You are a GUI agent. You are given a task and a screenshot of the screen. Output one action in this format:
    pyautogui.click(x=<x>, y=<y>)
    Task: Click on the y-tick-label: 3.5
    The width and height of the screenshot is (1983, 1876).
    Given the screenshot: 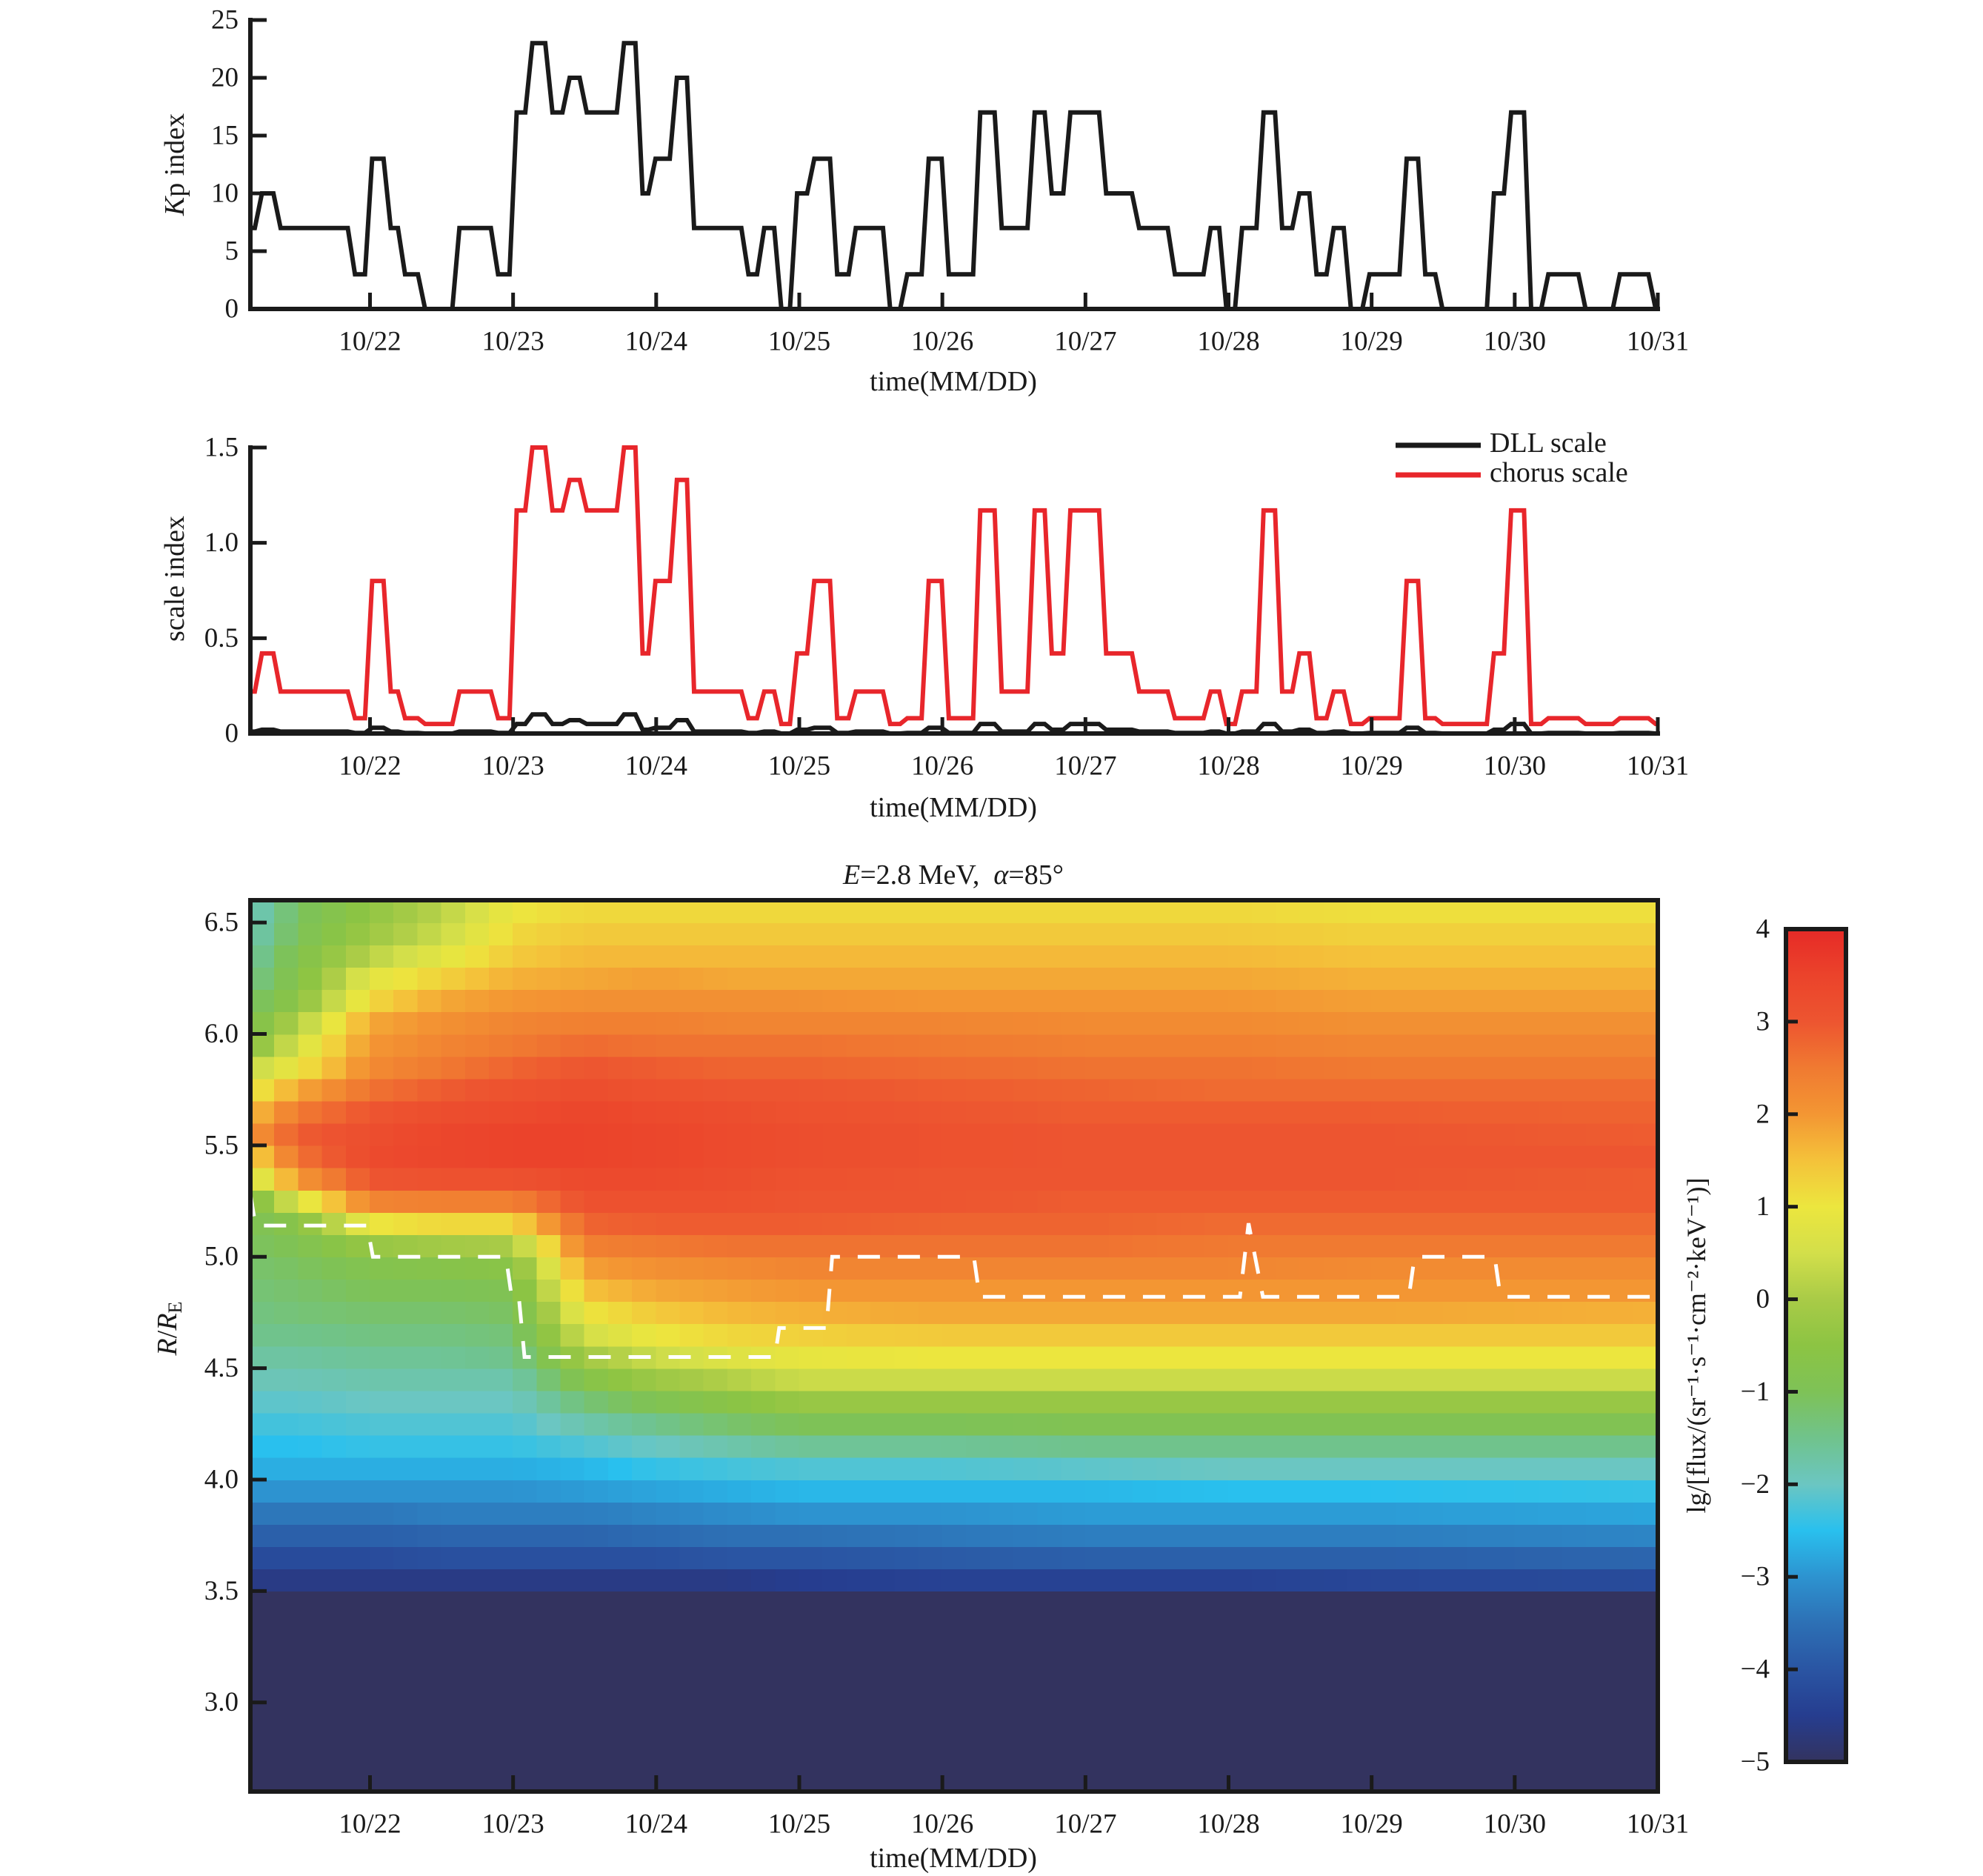 What is the action you would take?
    pyautogui.click(x=221, y=1591)
    